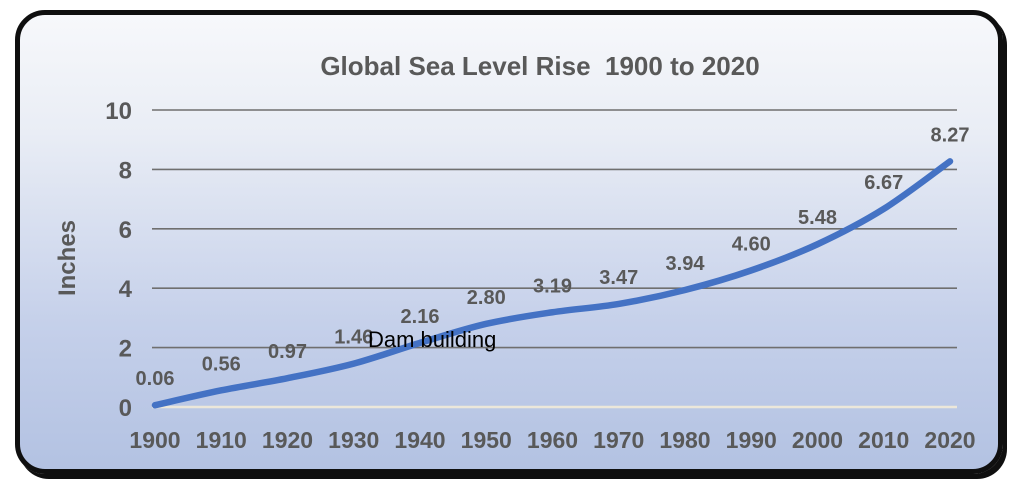 The height and width of the screenshot is (488, 1024). I want to click on y-tick-label-6: 6, so click(125, 230).